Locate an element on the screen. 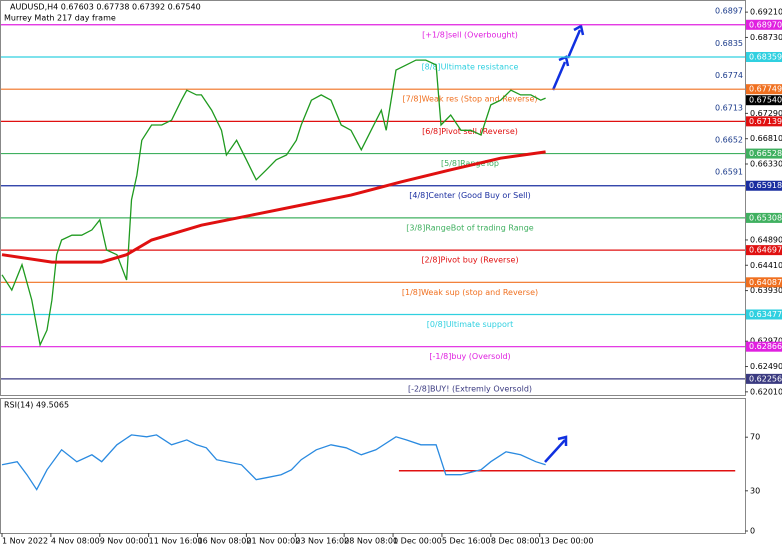 The image size is (782, 548). y-tick-label: 0.69210 is located at coordinates (766, 12).